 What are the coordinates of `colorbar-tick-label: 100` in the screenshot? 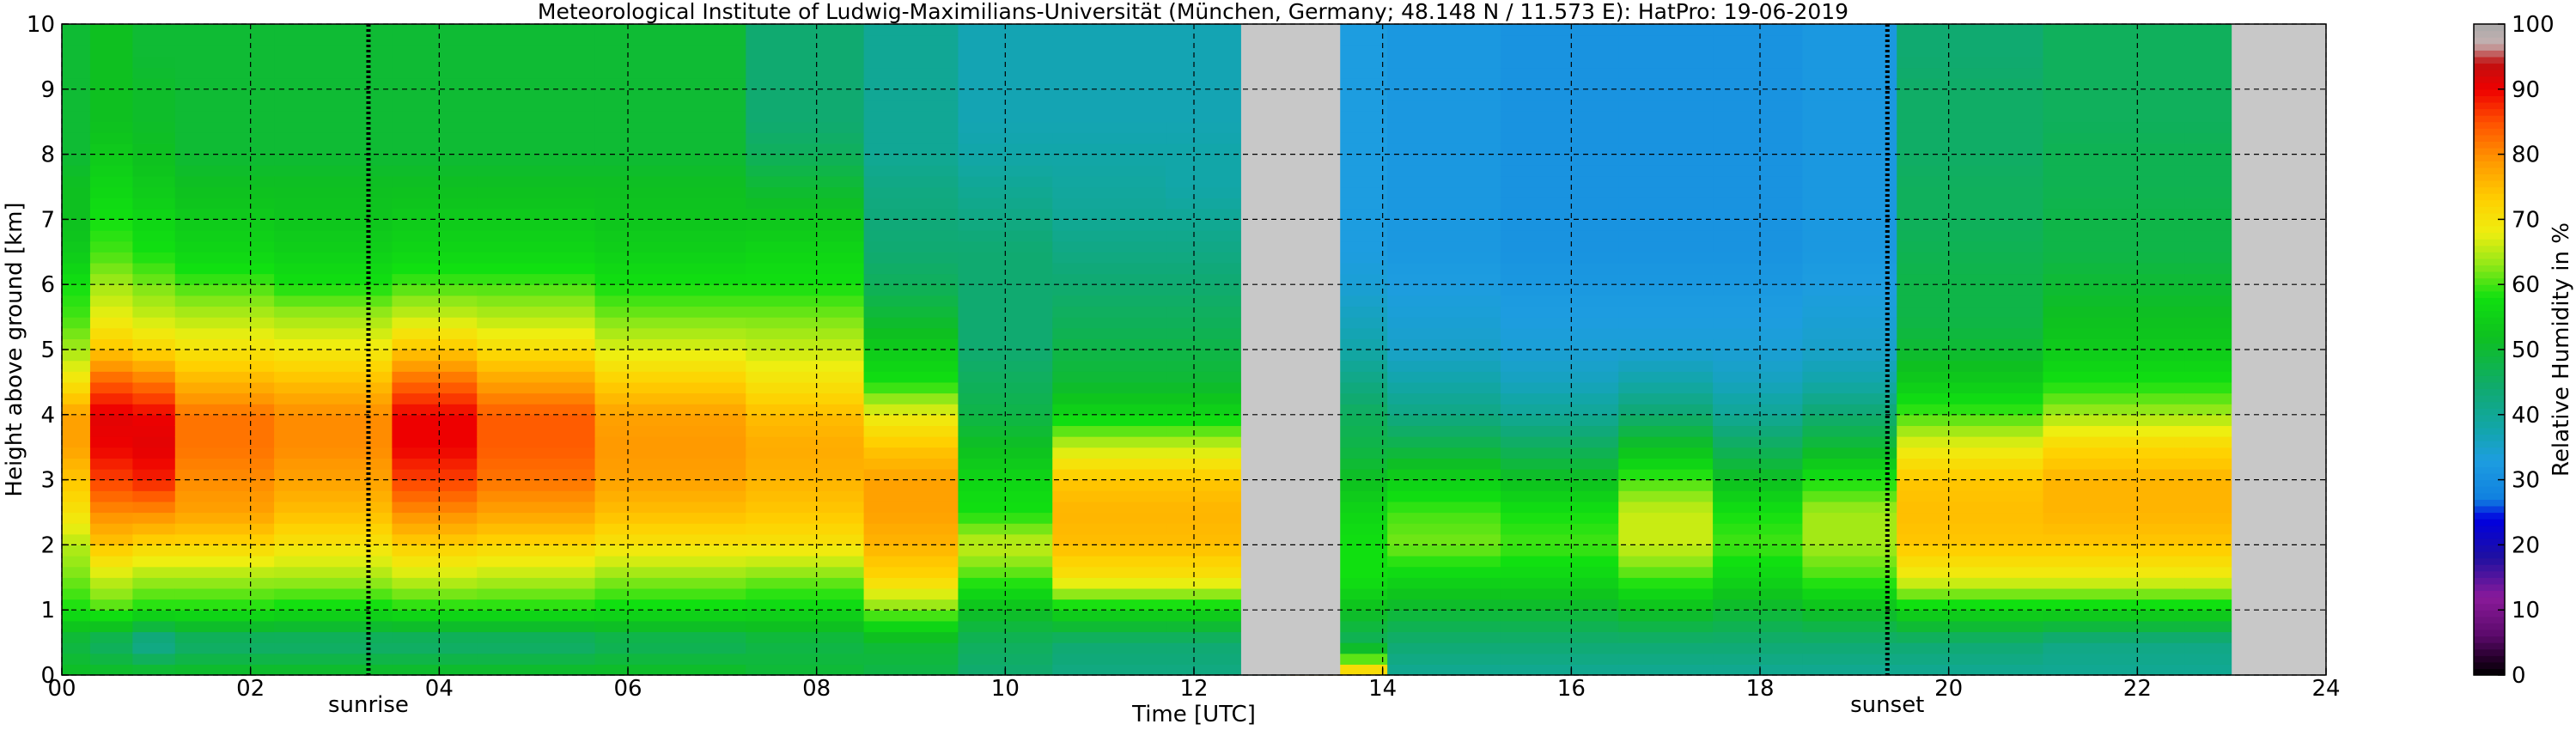 It's located at (2533, 25).